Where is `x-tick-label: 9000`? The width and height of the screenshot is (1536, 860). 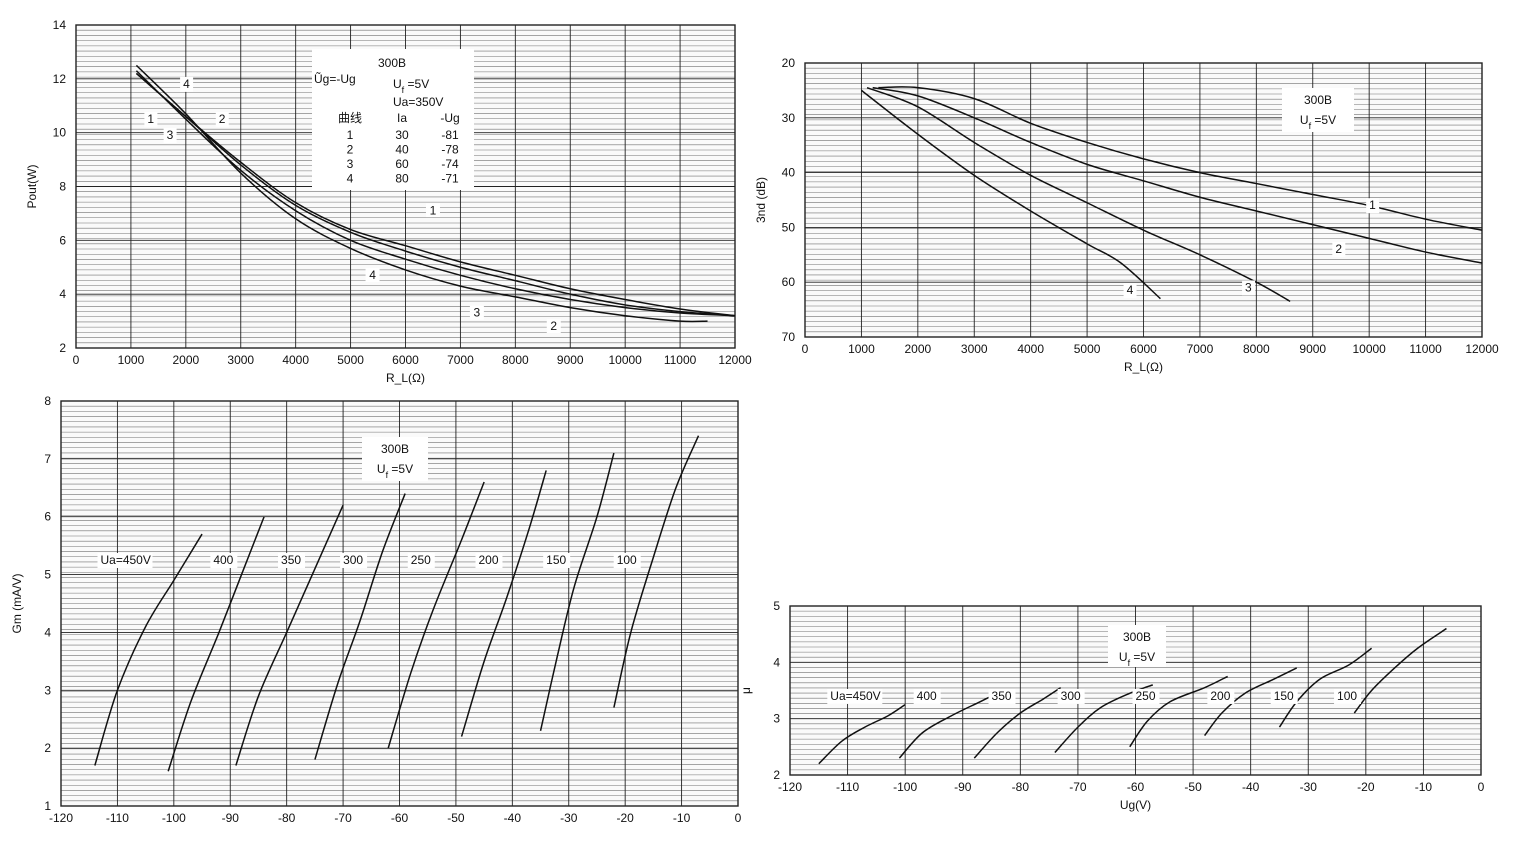 x-tick-label: 9000 is located at coordinates (1312, 349).